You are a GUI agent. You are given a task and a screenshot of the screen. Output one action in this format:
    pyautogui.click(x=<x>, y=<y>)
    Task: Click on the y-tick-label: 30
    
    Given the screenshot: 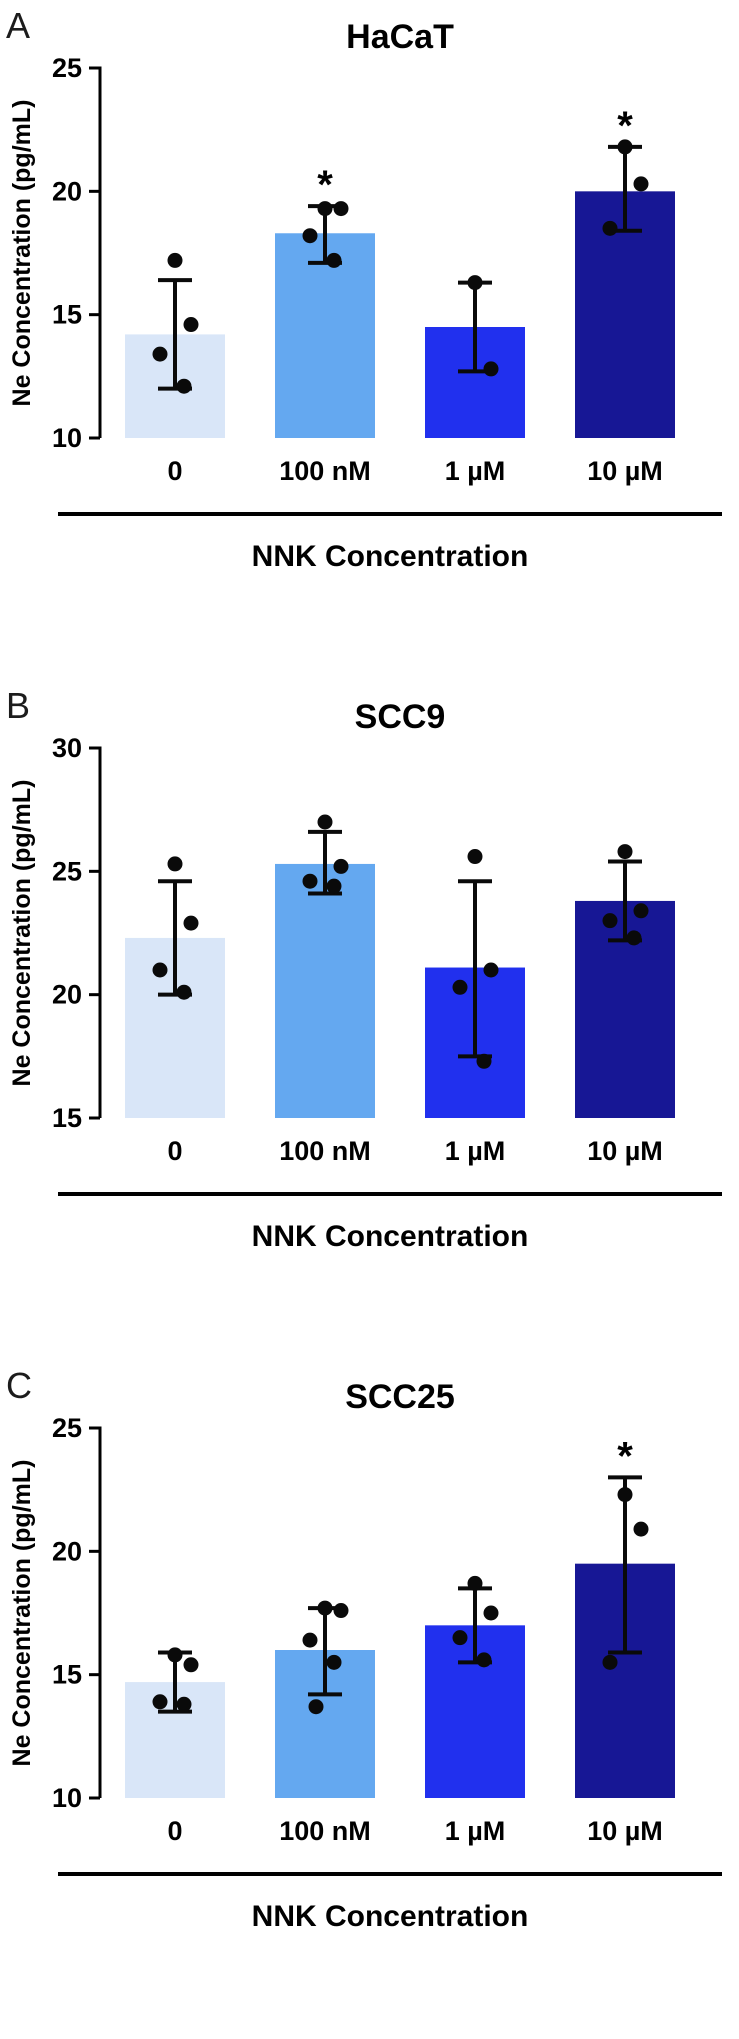 What is the action you would take?
    pyautogui.click(x=67, y=748)
    